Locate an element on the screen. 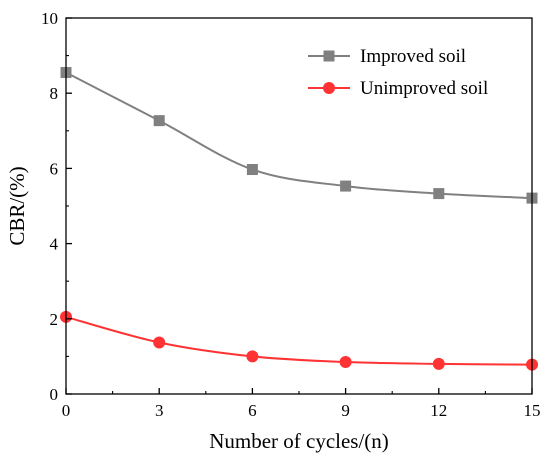 The image size is (550, 461). y-tick-label: 8 is located at coordinates (54, 93).